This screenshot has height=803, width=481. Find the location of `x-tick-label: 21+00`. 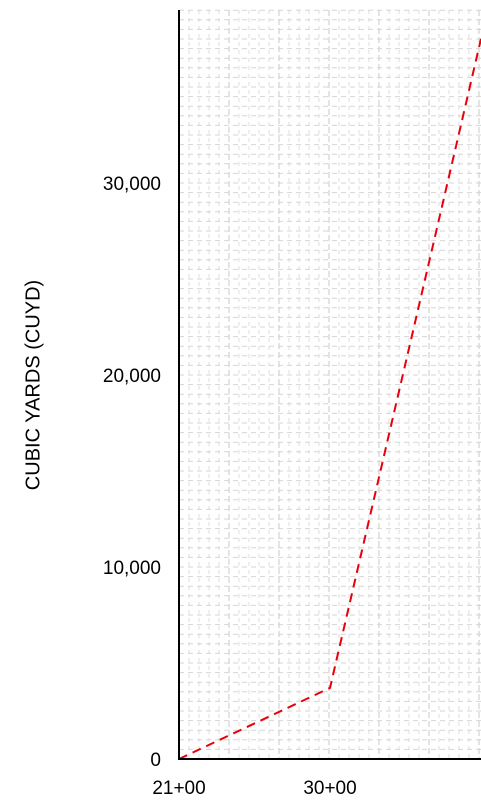

x-tick-label: 21+00 is located at coordinates (178, 788).